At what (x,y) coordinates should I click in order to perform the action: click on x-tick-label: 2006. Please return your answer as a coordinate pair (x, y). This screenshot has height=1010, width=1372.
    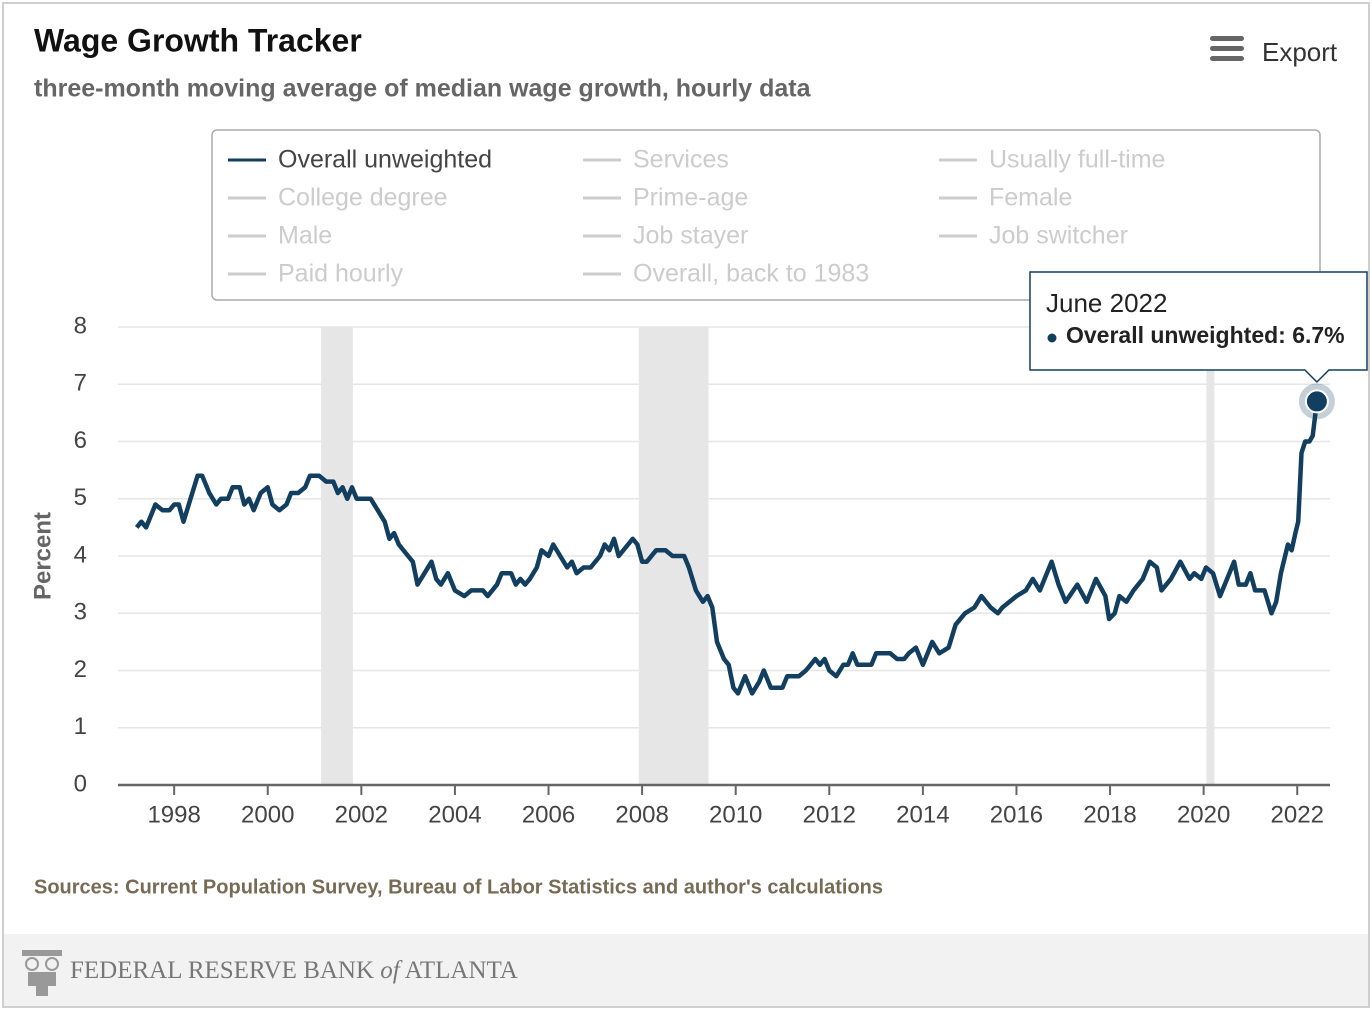
    Looking at the image, I should click on (548, 814).